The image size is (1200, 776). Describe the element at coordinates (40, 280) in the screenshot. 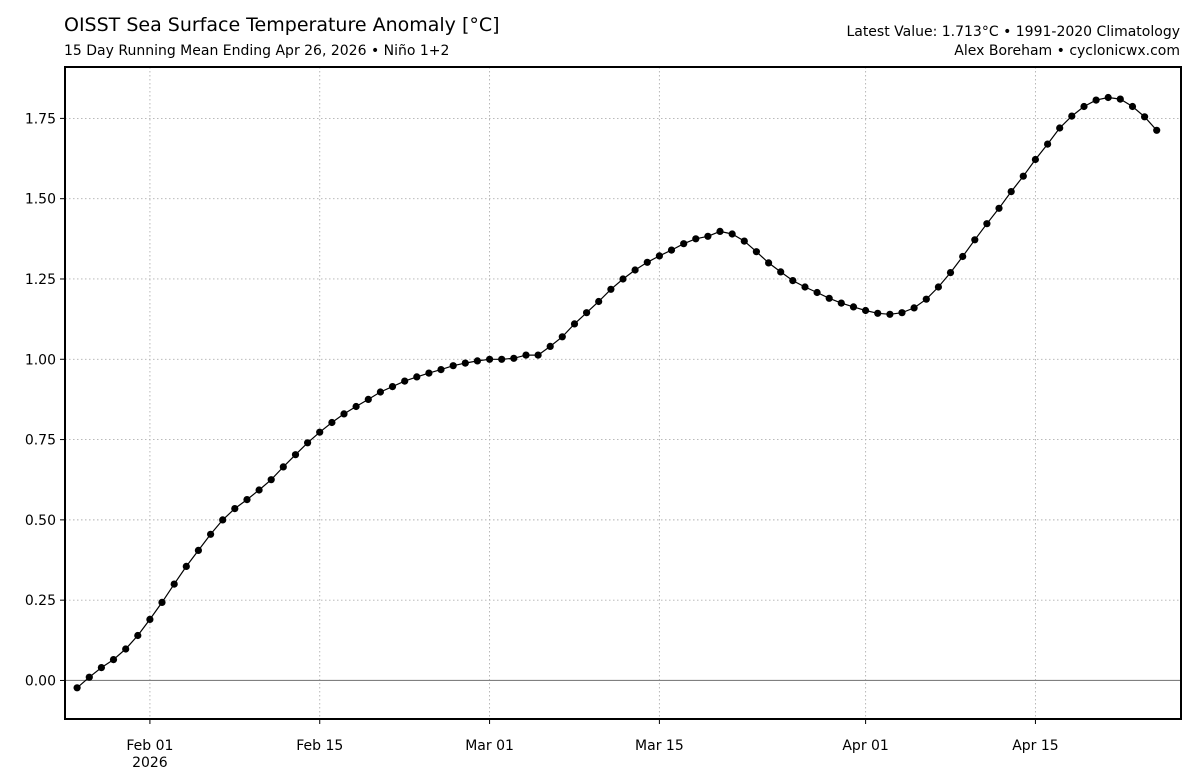

I see `y-tick-label: 1.25` at that location.